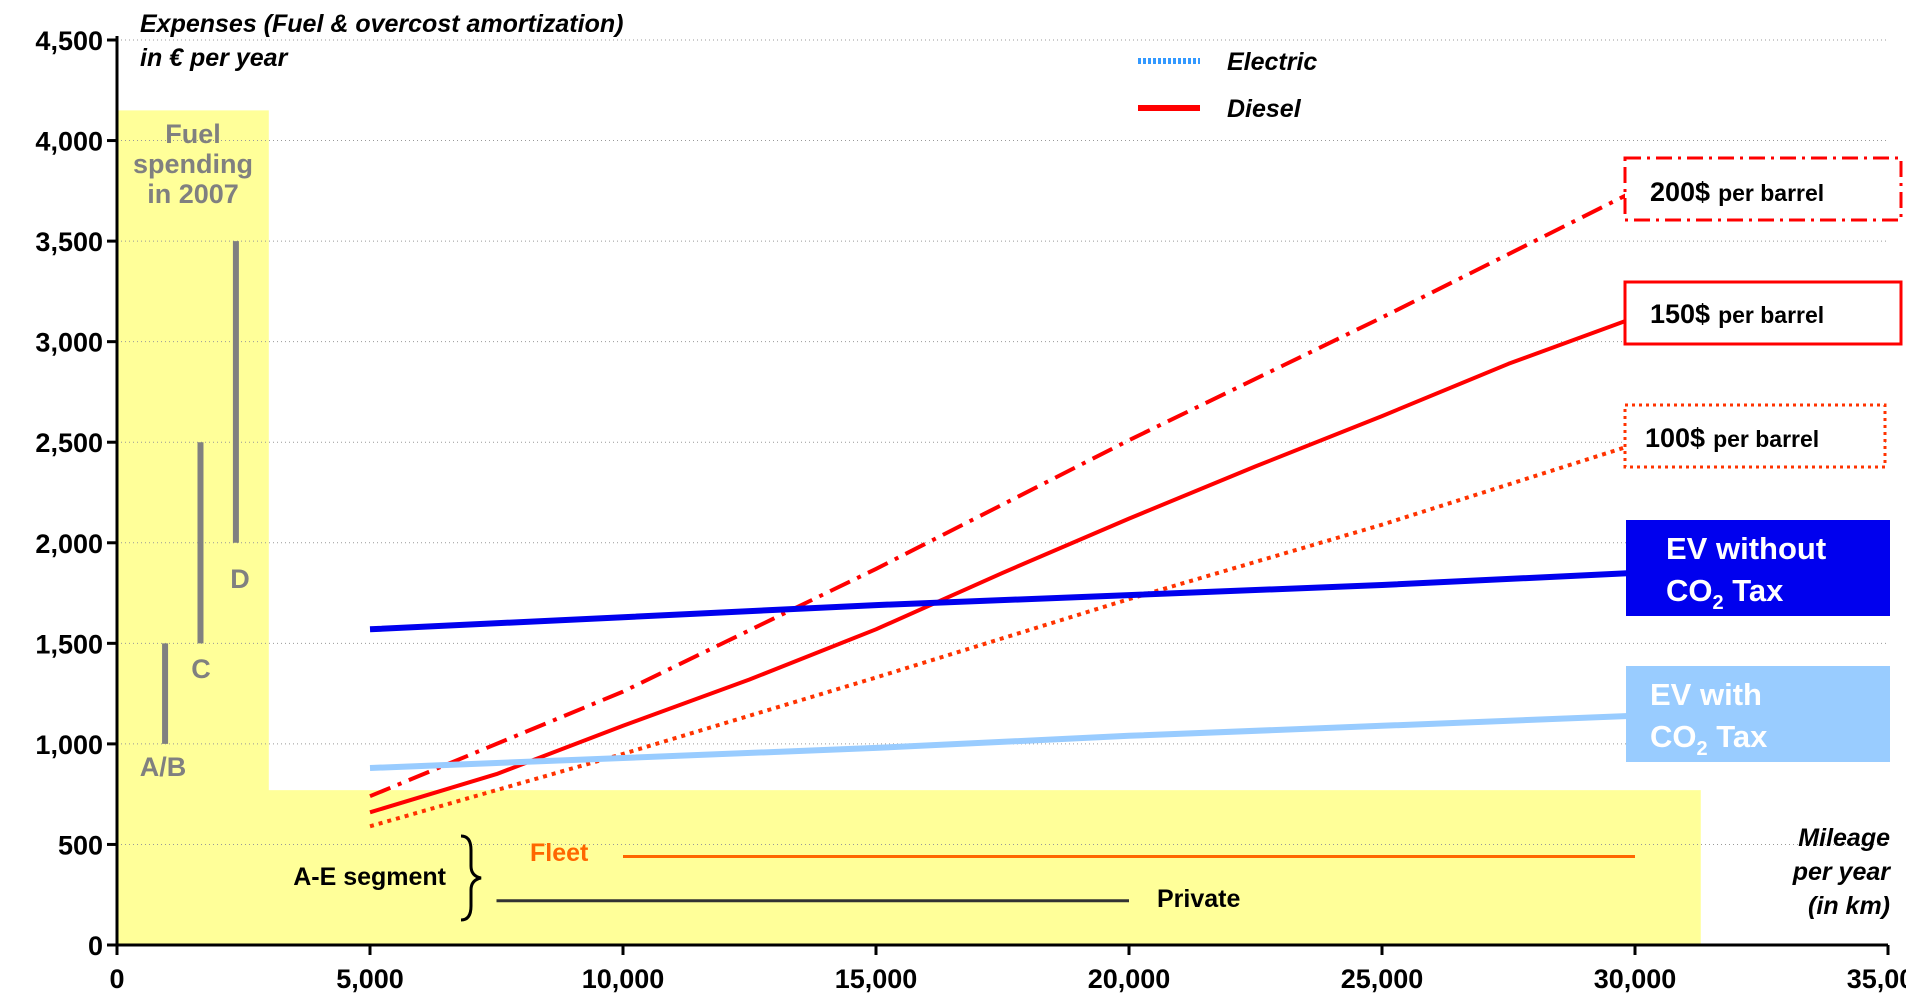 This screenshot has height=995, width=1906. What do you see at coordinates (80, 845) in the screenshot?
I see `y-tick-label: 500` at bounding box center [80, 845].